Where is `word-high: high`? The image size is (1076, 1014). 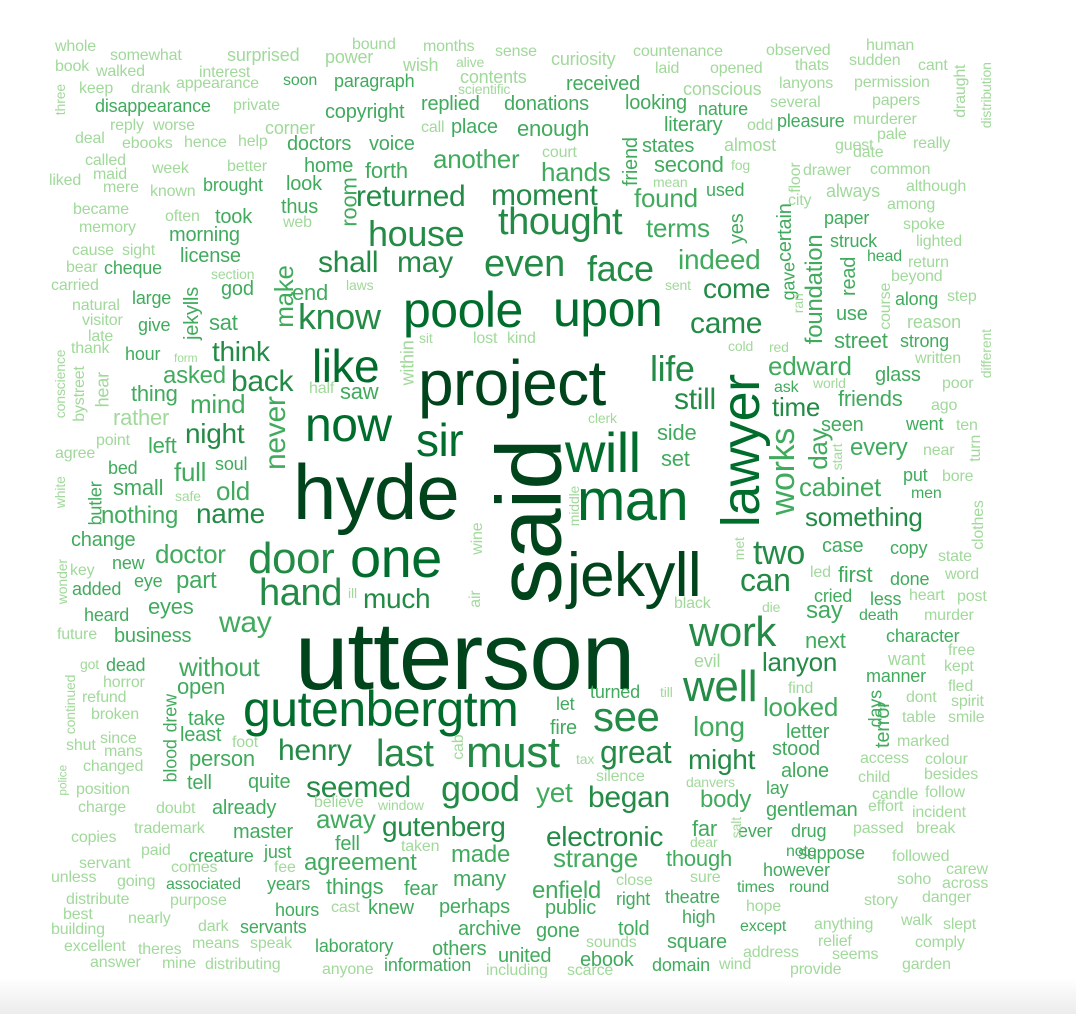
word-high: high is located at coordinates (699, 916).